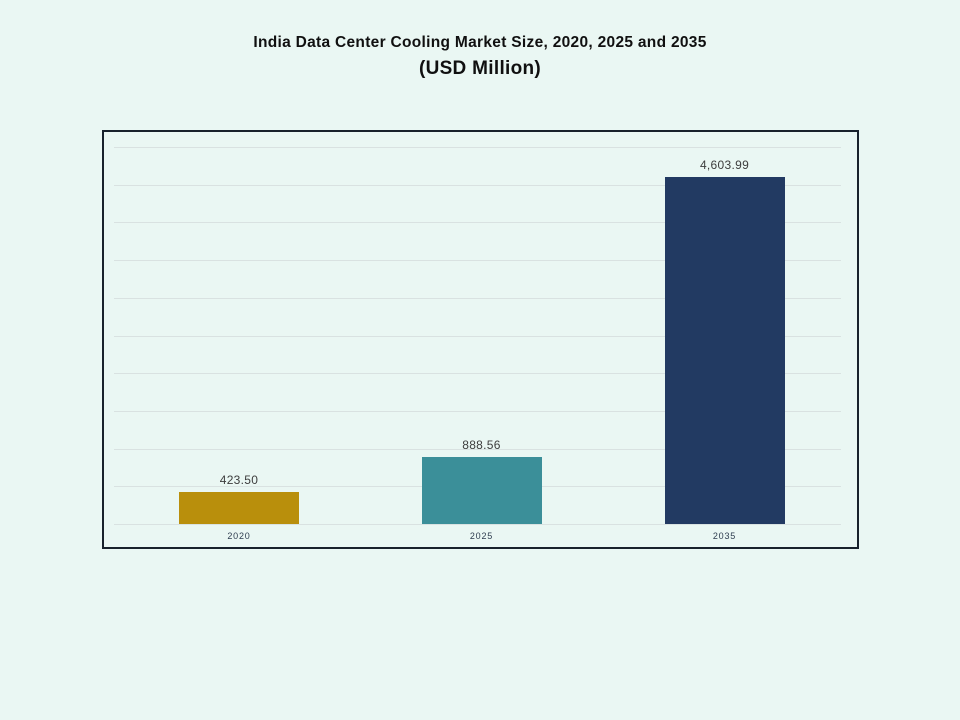  Describe the element at coordinates (481, 536) in the screenshot. I see `x-tick-label-2025: 2025` at that location.